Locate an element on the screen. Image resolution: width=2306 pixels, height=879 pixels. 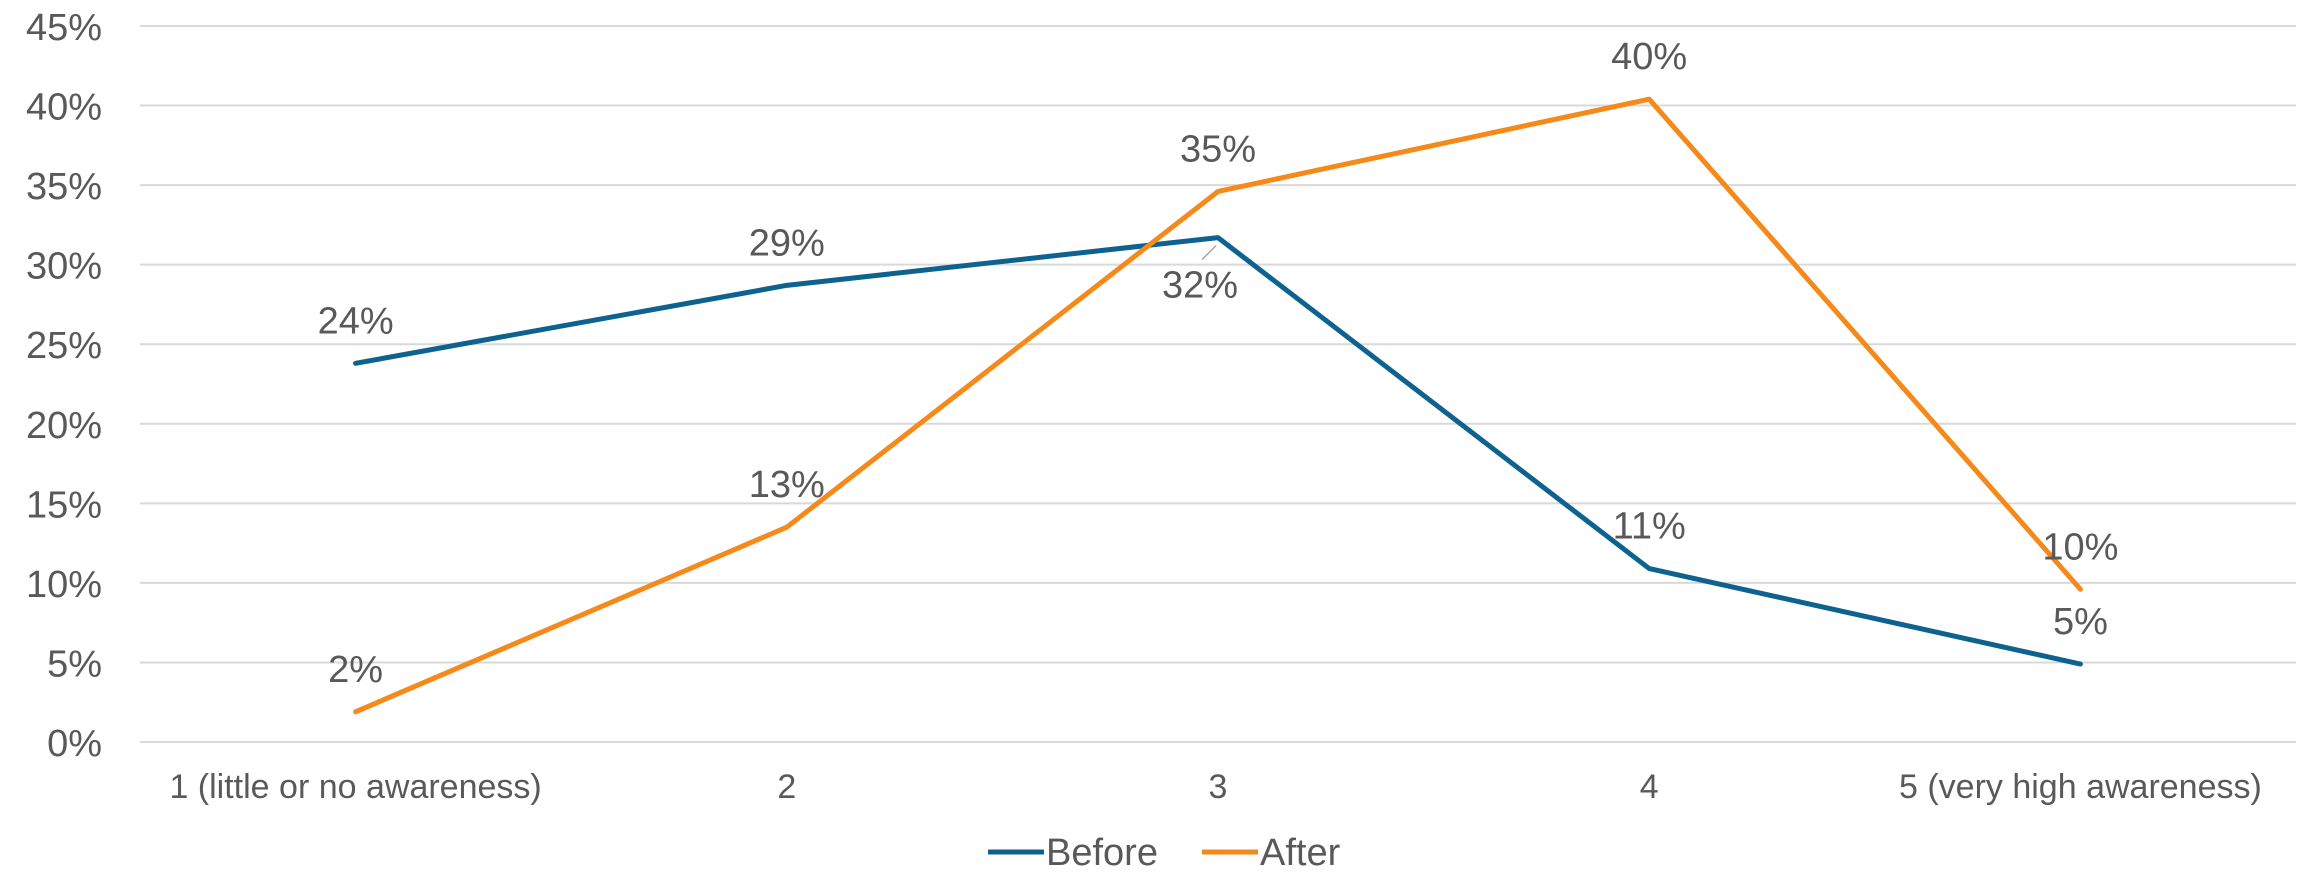
x-tick-label: 3 is located at coordinates (1218, 787).